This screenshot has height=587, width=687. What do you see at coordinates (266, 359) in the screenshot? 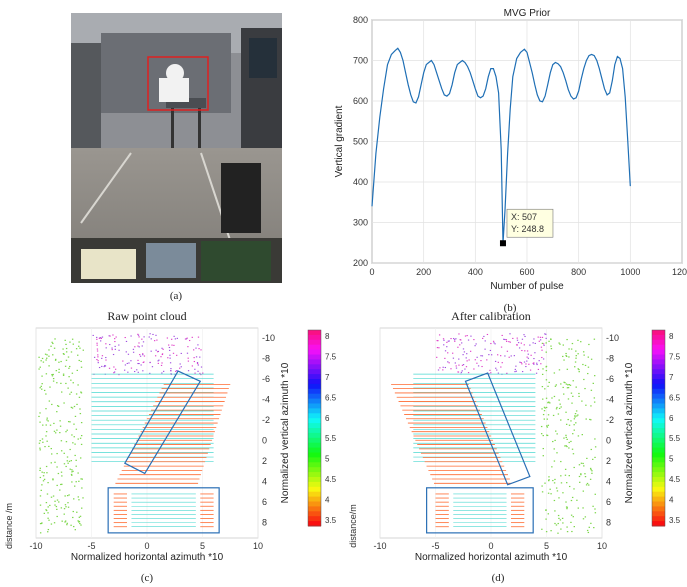
I see `cloud-y-tick: -8` at bounding box center [266, 359].